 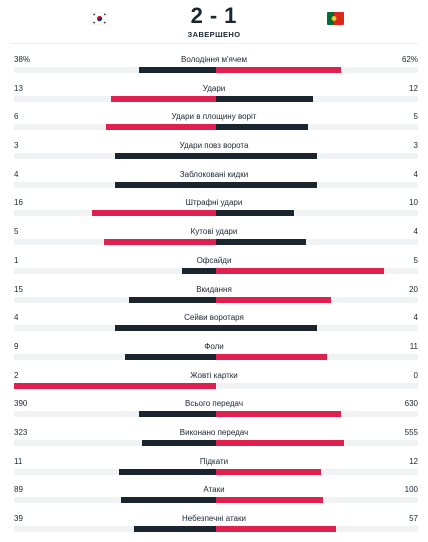 What do you see at coordinates (413, 518) in the screenshot?
I see `stat-away-value: 57` at bounding box center [413, 518].